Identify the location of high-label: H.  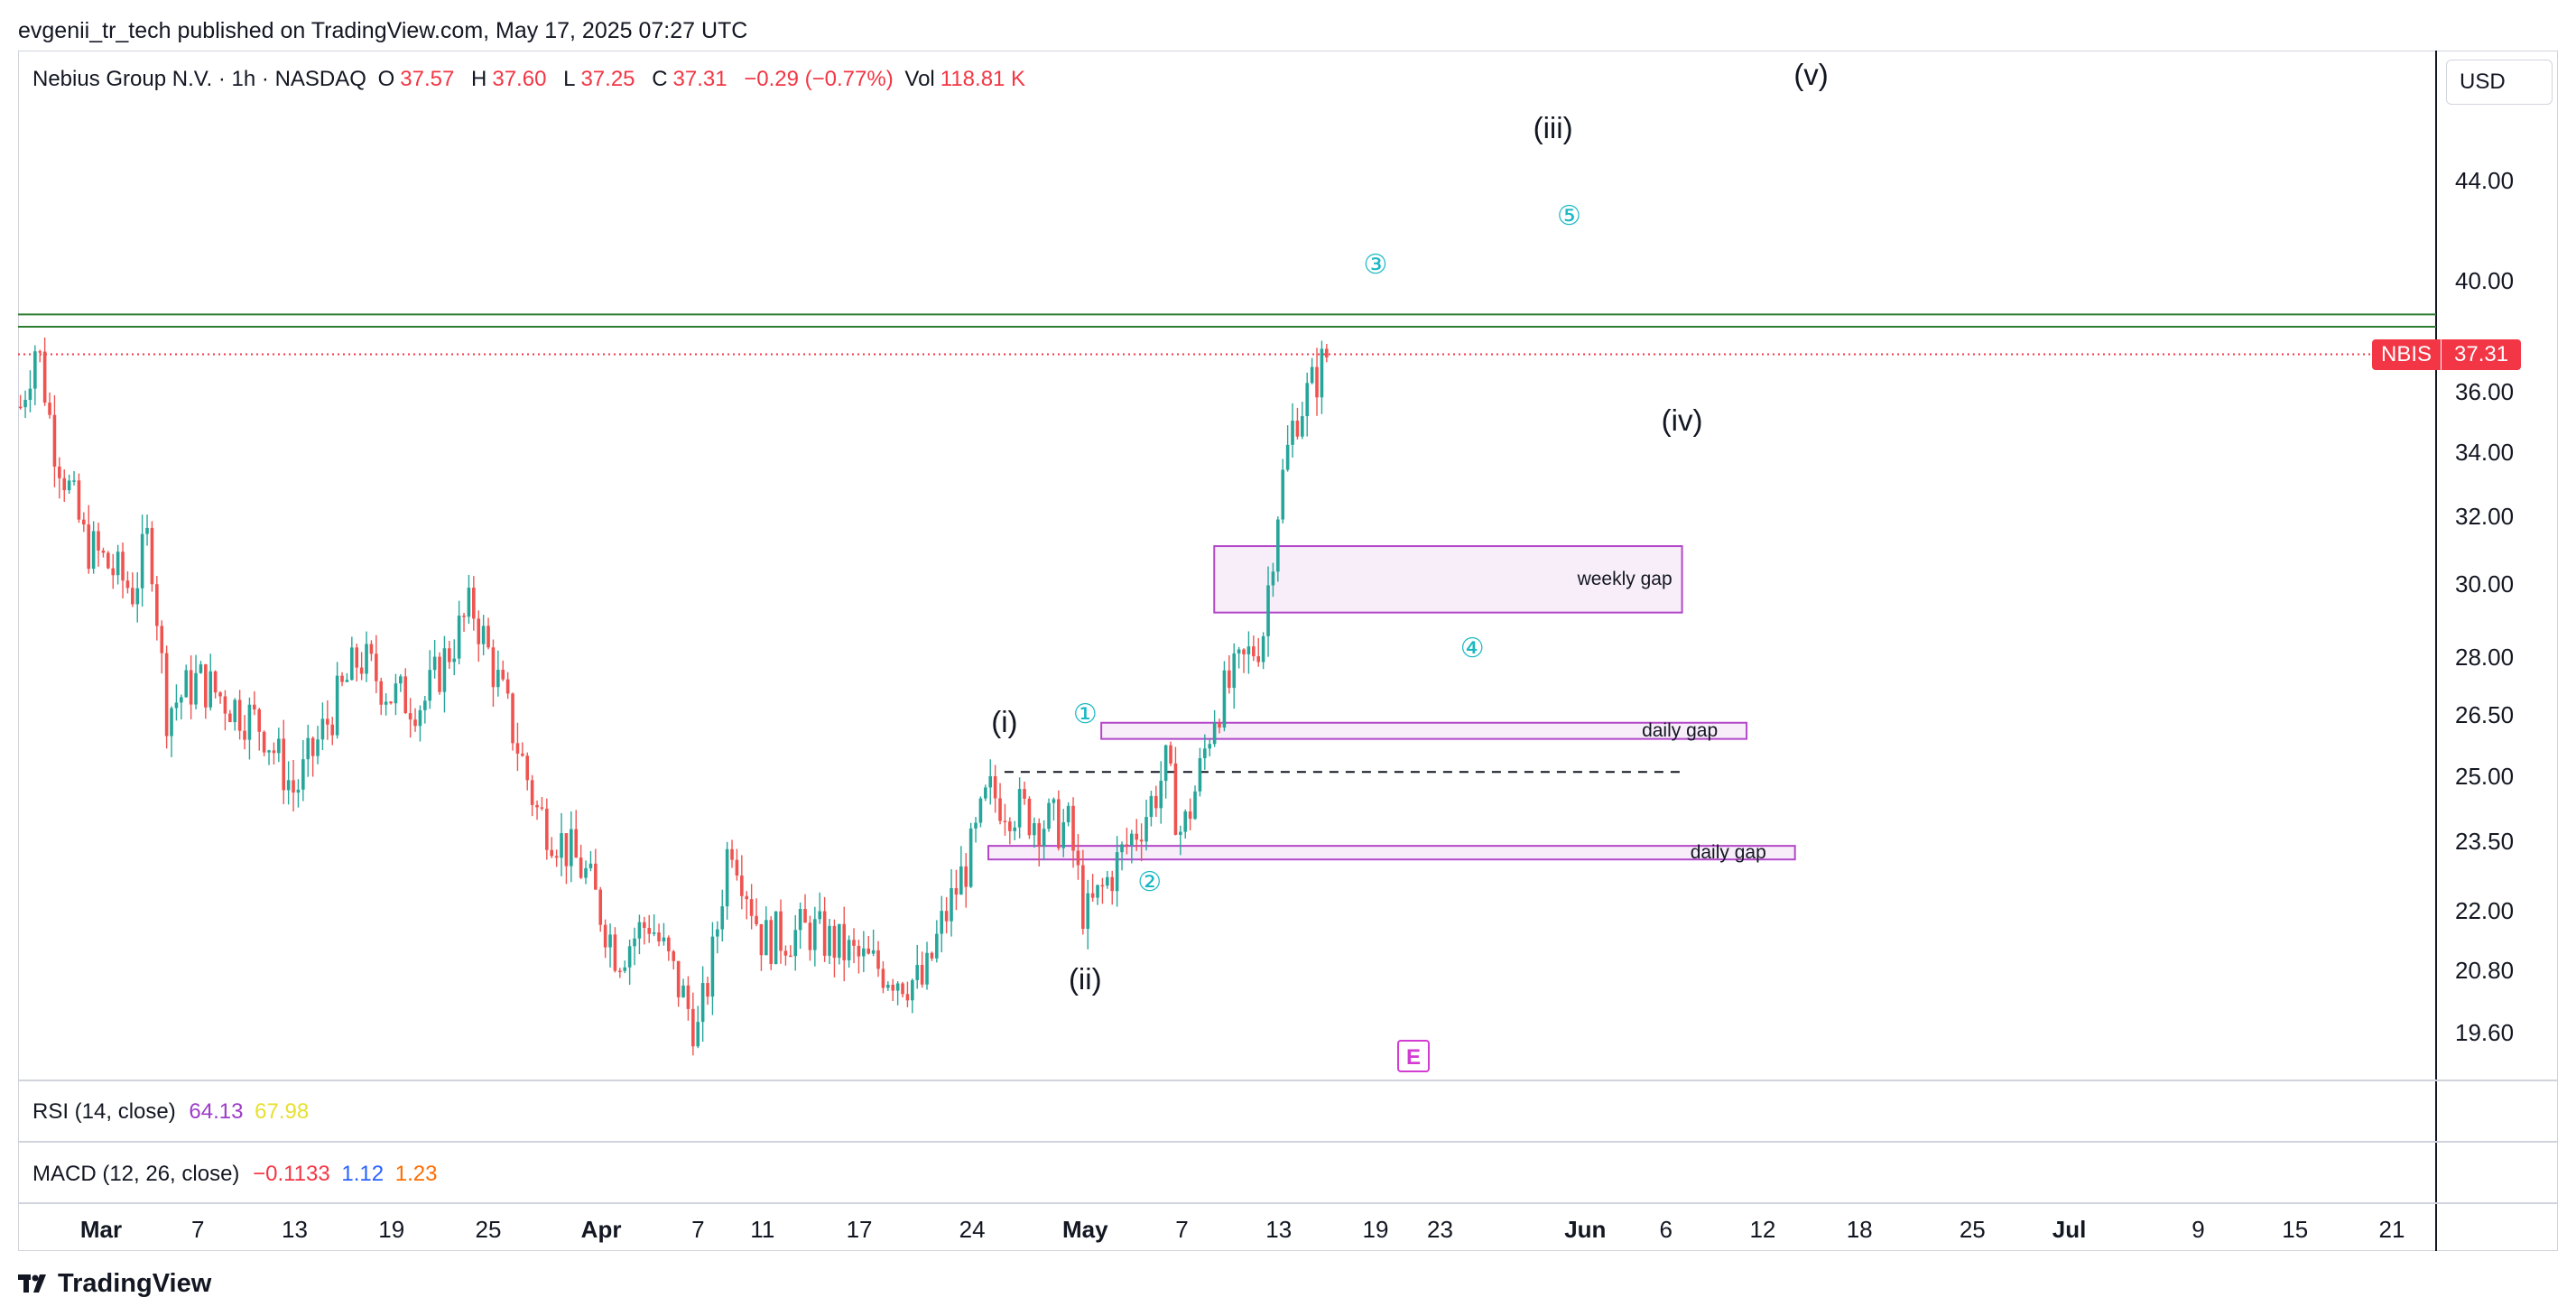
(479, 79).